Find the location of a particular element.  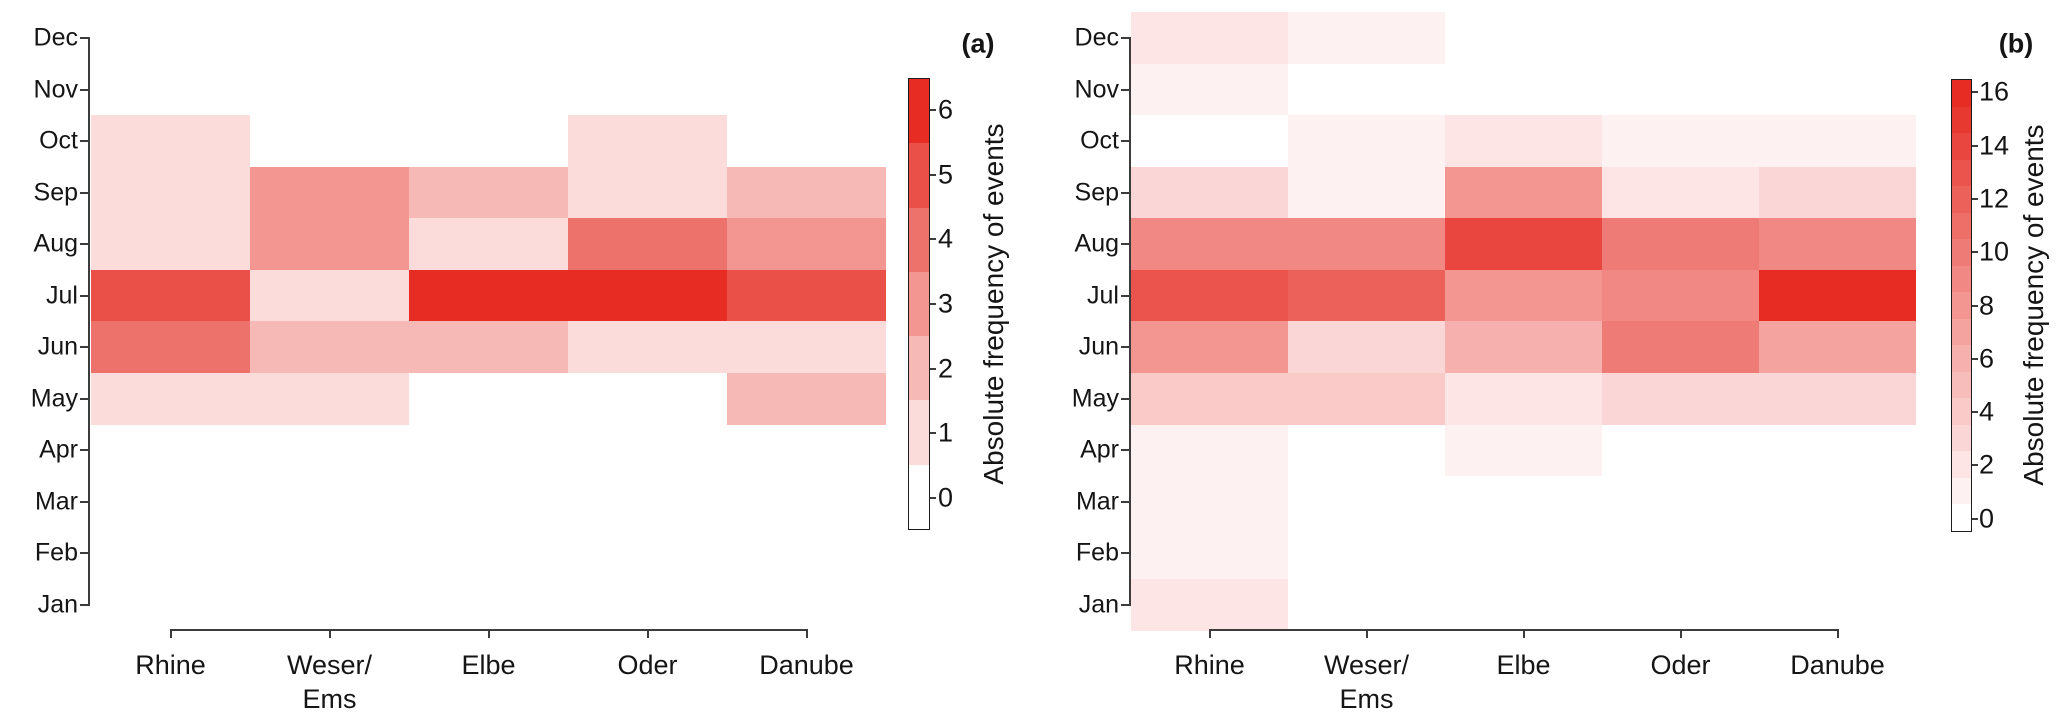

month-label: Aug is located at coordinates (55, 243).